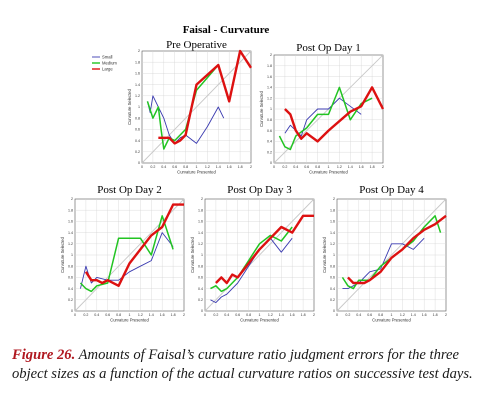 This screenshot has width=504, height=415. I want to click on legend-entry: Large, so click(107, 69).